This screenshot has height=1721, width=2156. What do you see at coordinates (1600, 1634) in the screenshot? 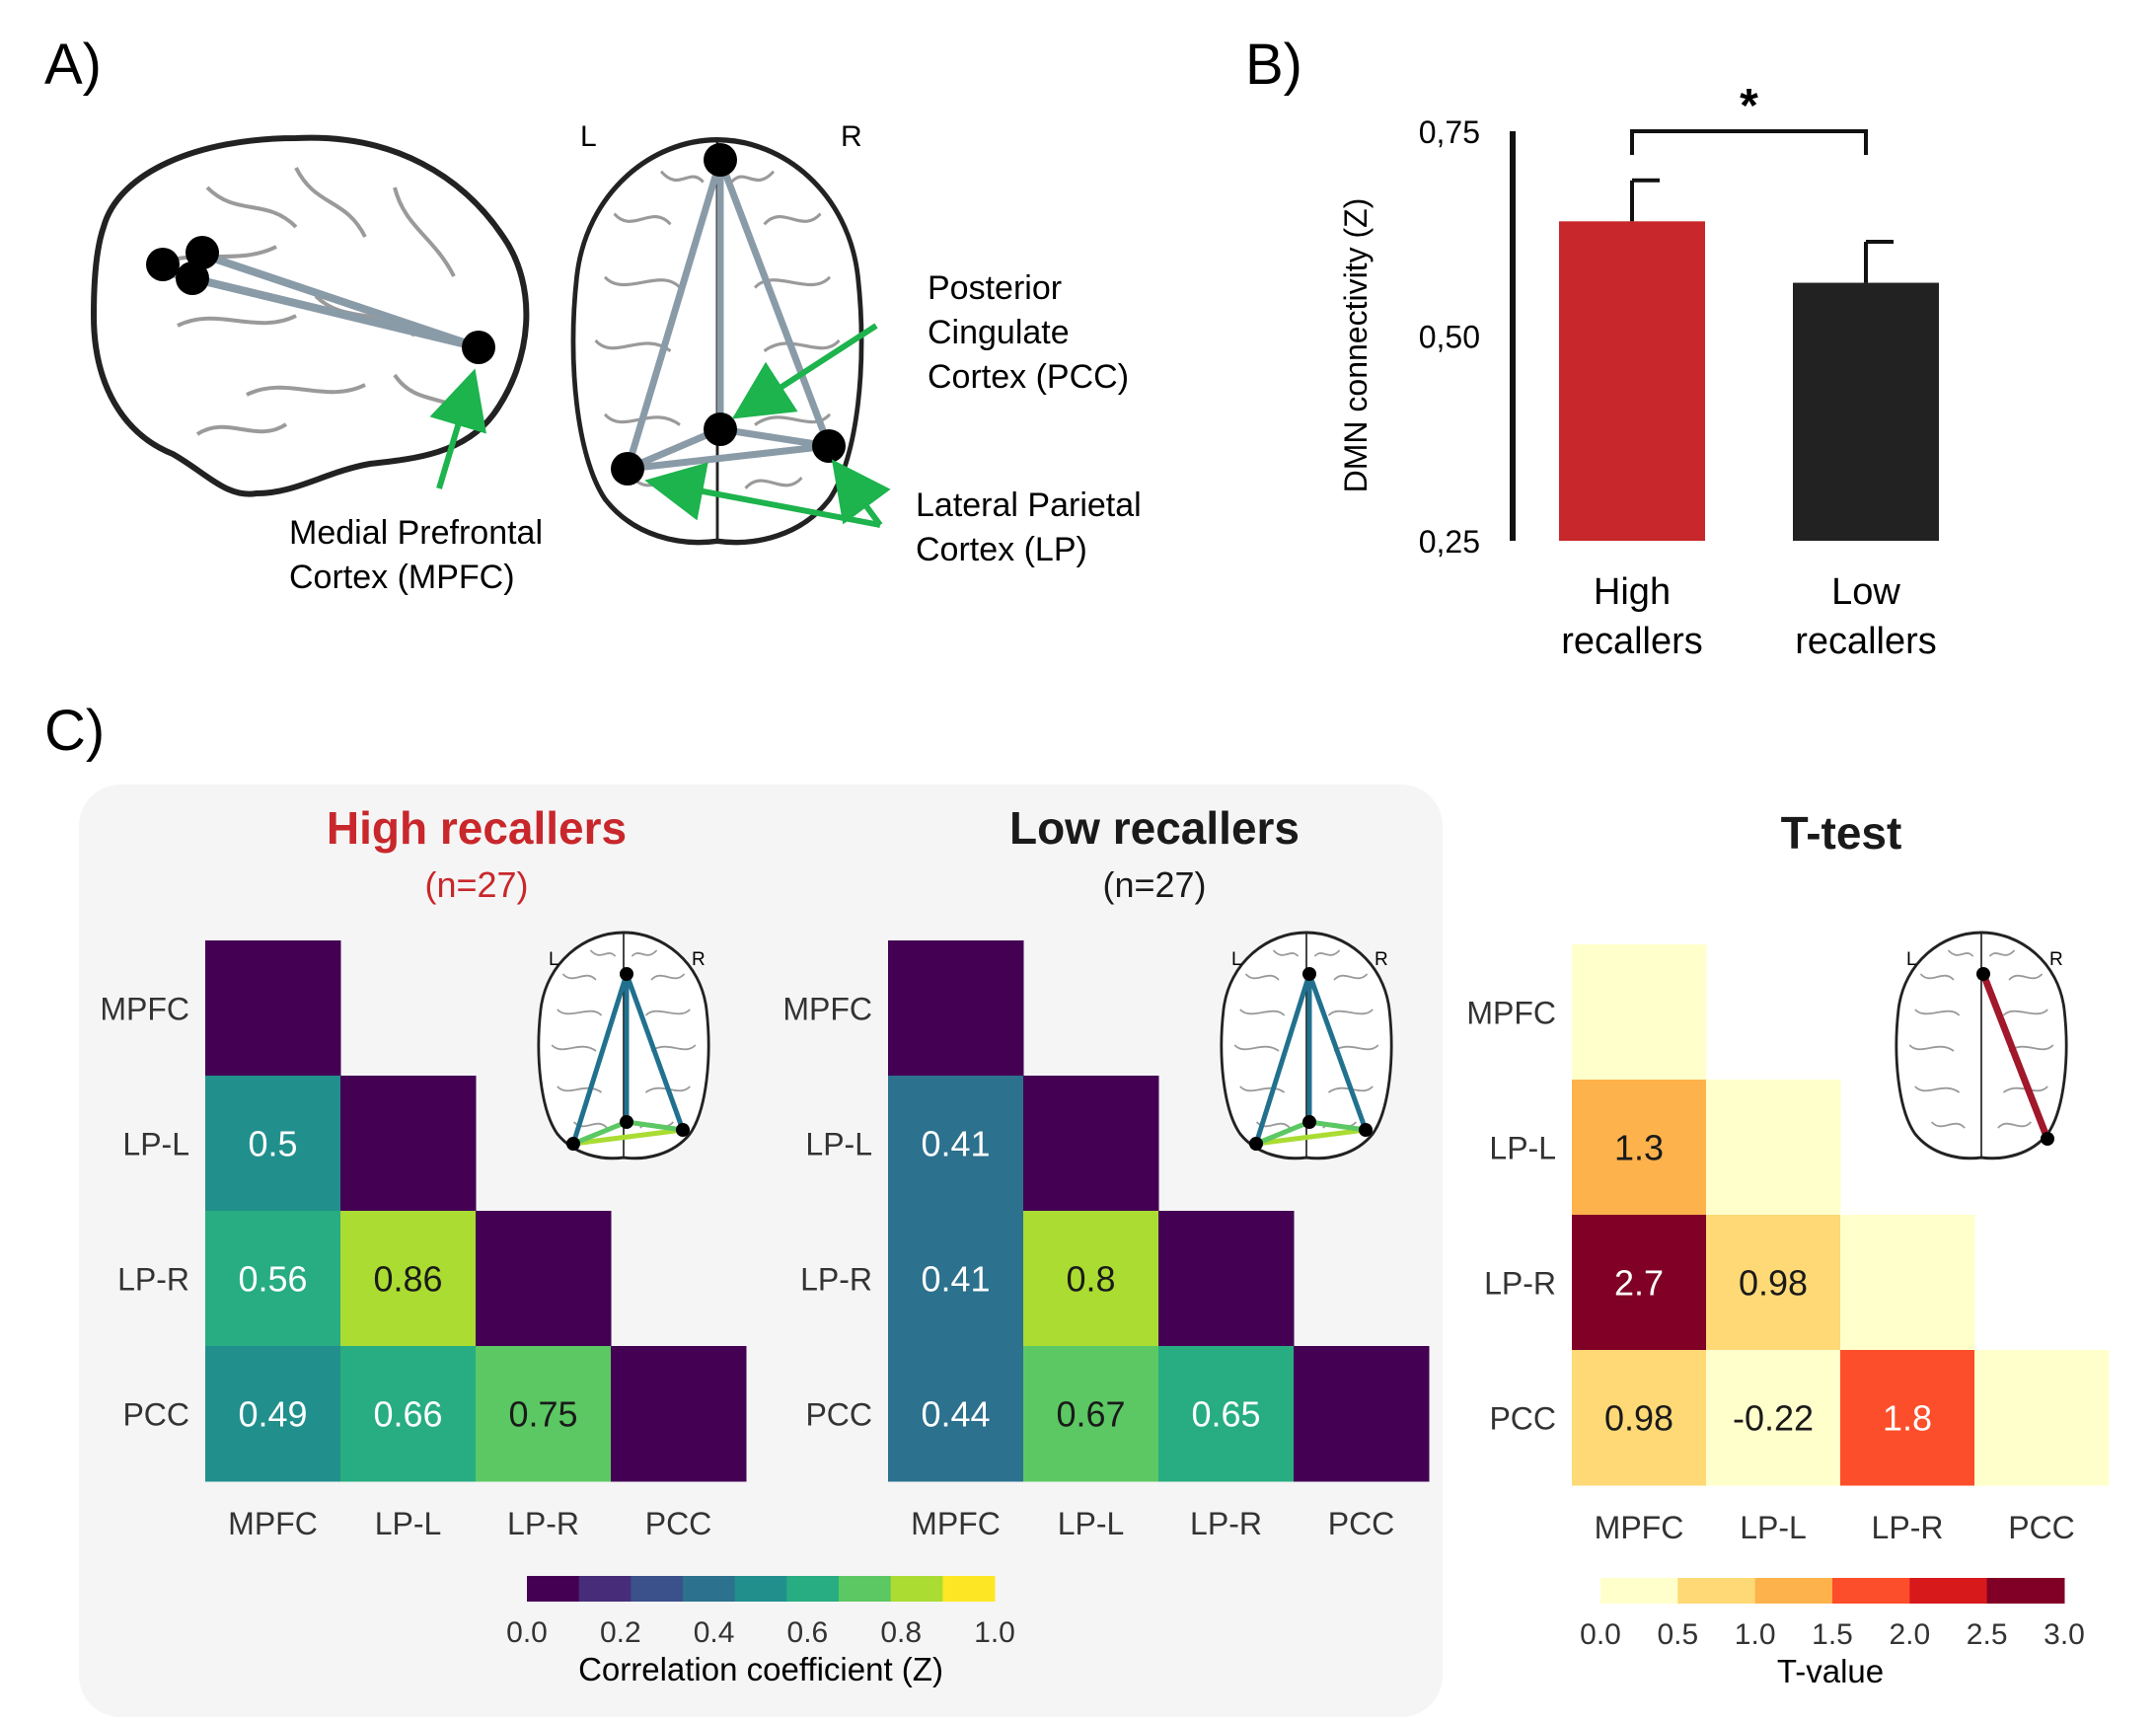
I see `colorbar-tick-label: 0.0` at bounding box center [1600, 1634].